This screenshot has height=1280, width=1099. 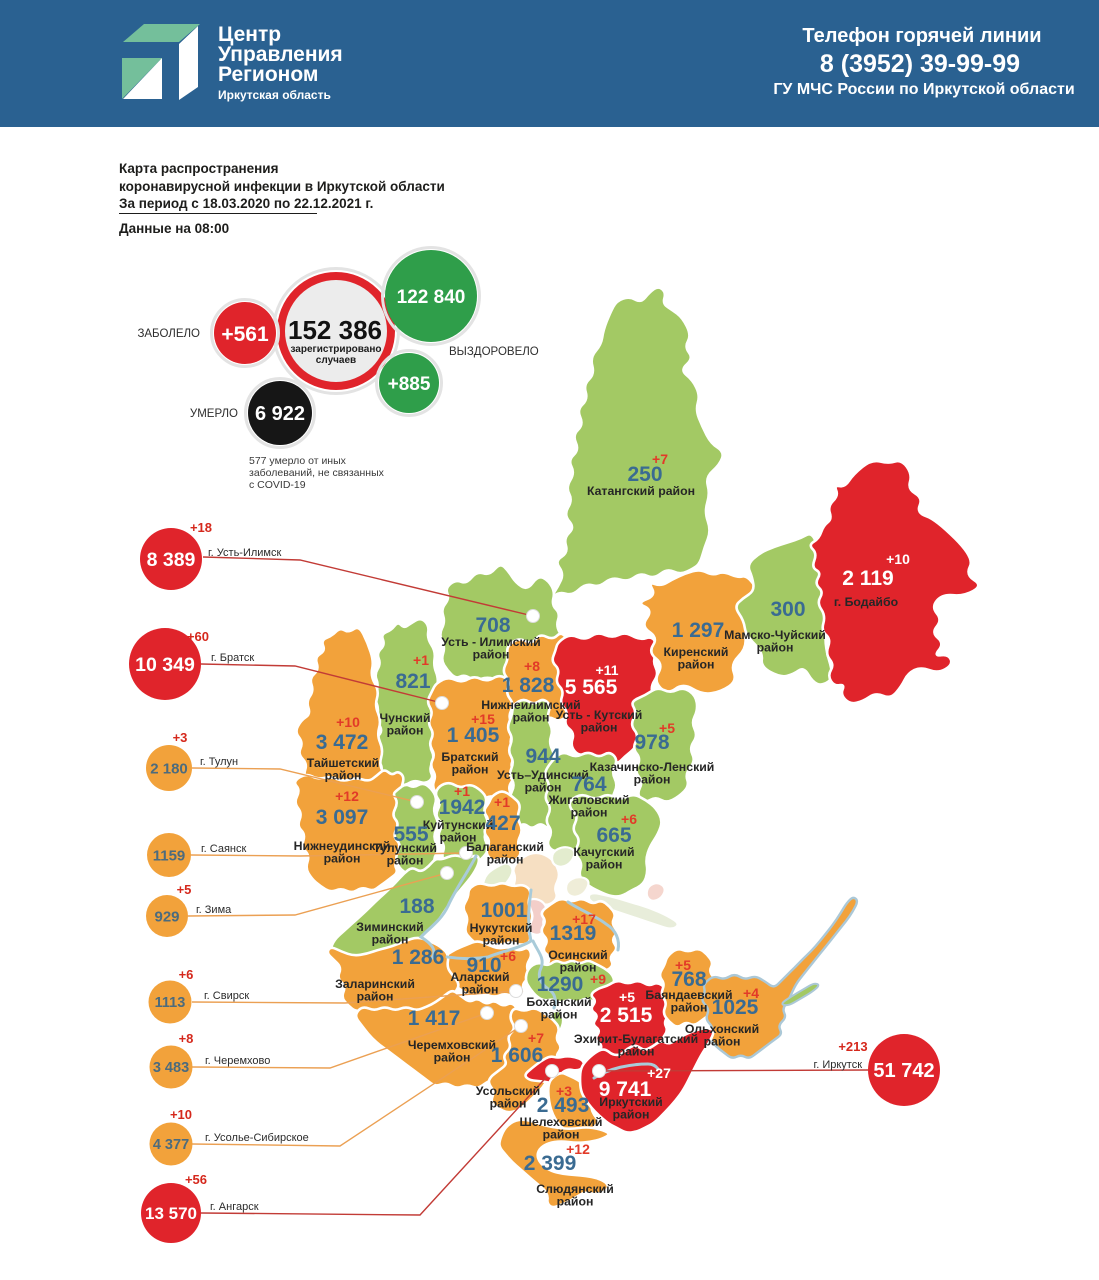 I want to click on svg-text: 3 097, so click(x=342, y=817).